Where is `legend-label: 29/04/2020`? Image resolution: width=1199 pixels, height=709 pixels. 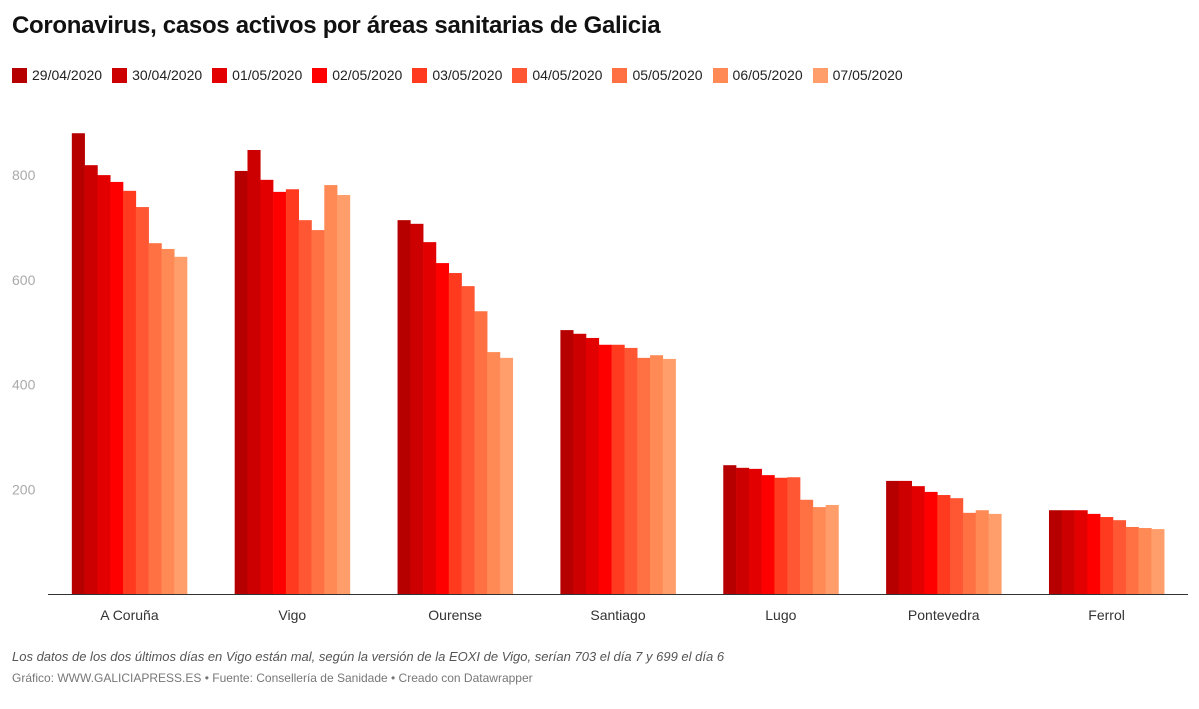 legend-label: 29/04/2020 is located at coordinates (67, 75).